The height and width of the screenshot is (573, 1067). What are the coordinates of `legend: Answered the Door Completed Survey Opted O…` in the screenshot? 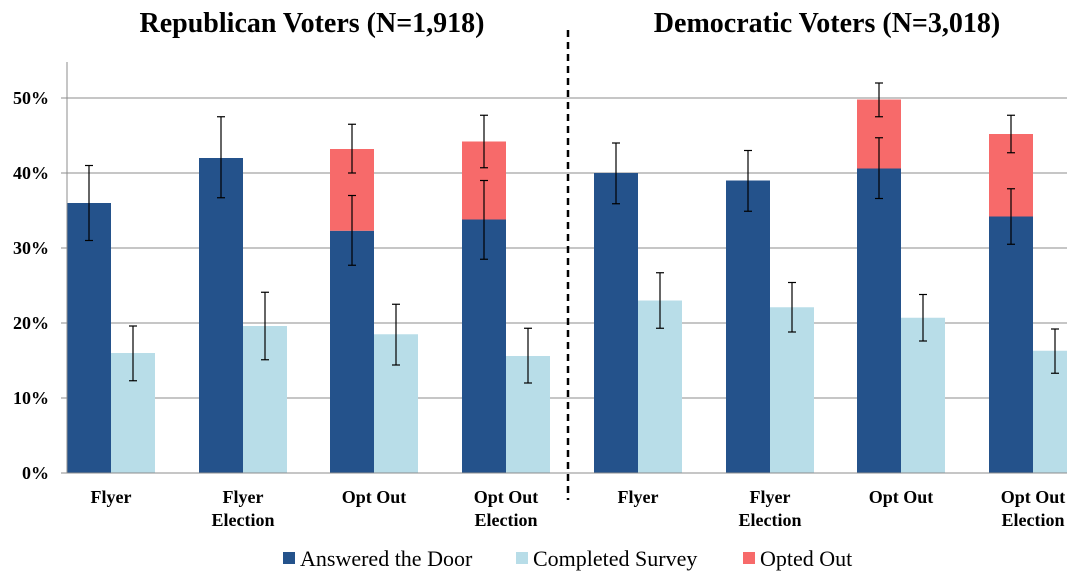 It's located at (567, 558).